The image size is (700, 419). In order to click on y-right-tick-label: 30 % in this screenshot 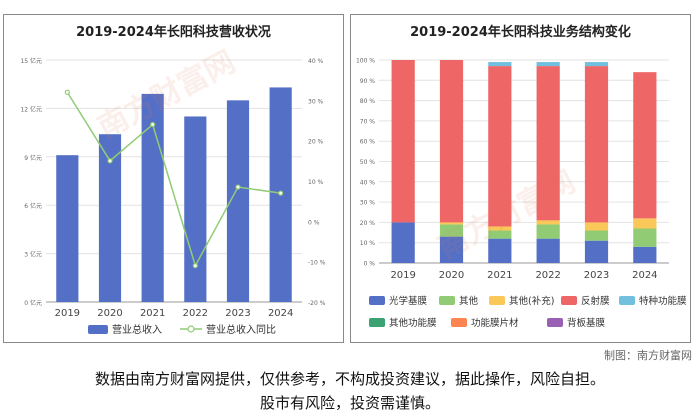, I will do `click(316, 101)`.